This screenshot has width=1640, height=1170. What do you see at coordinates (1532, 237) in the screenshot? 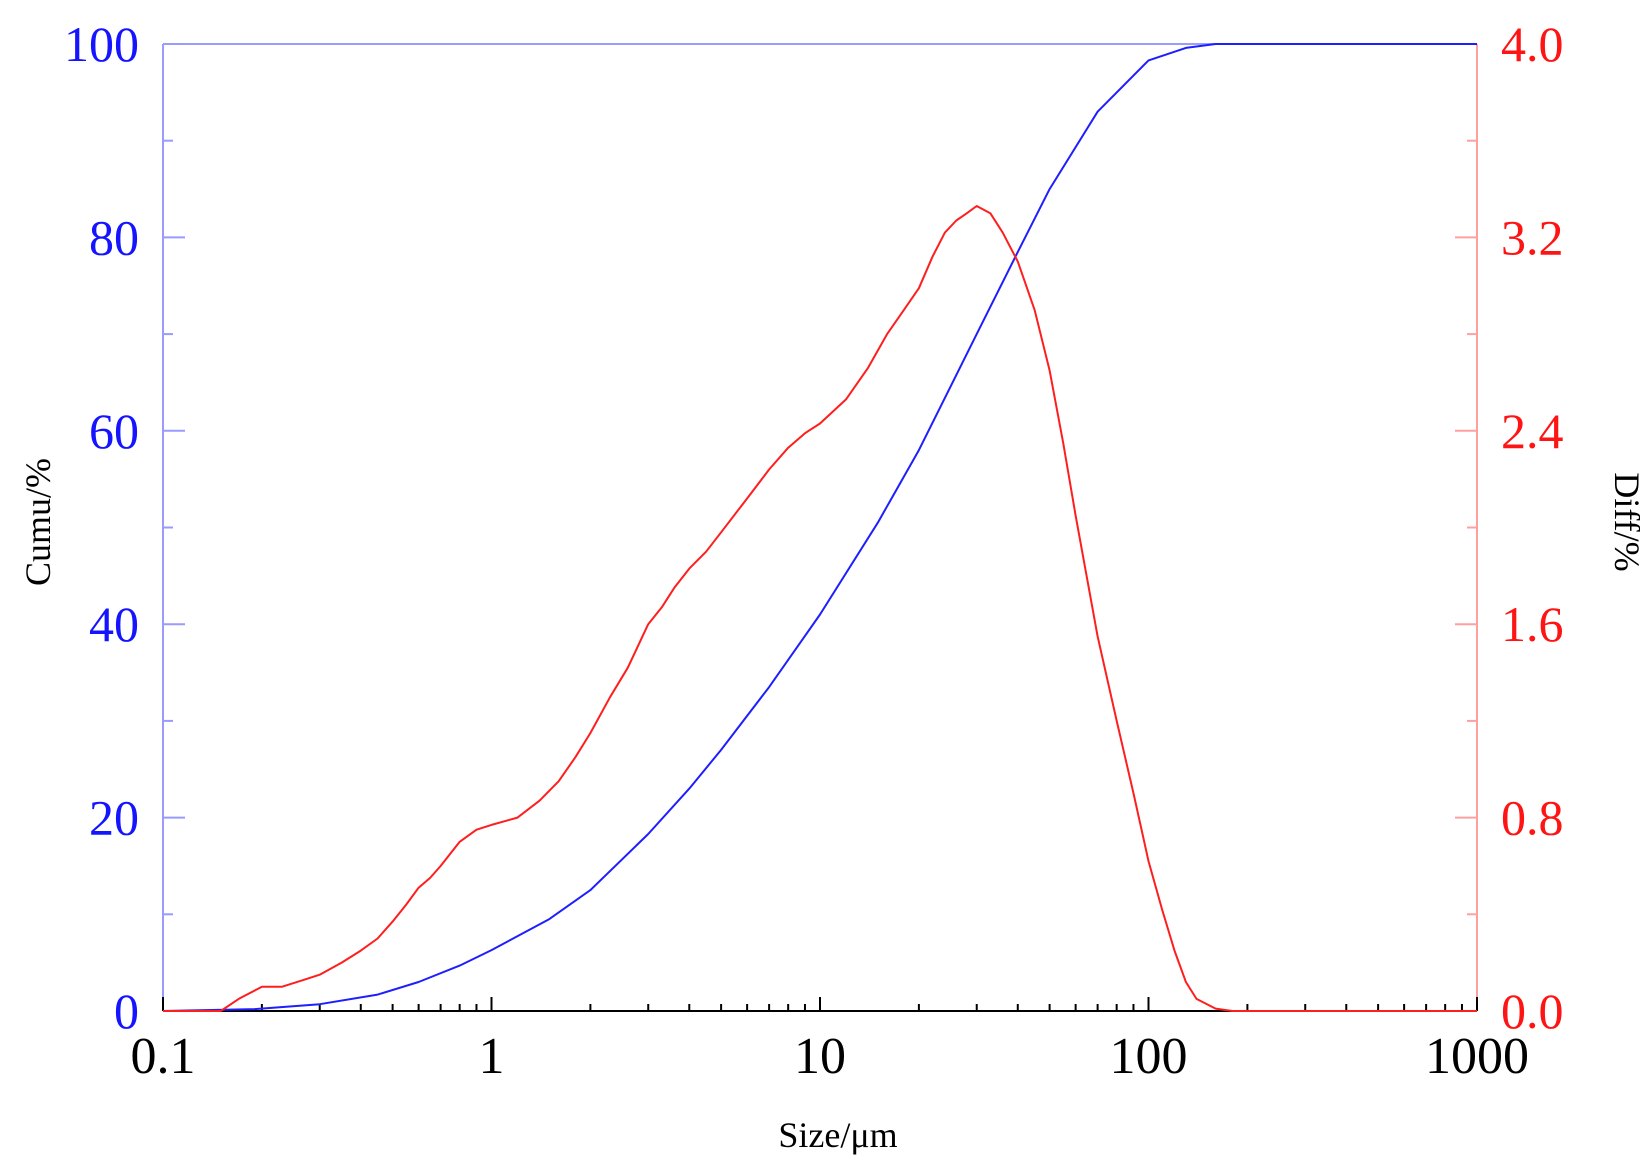
I see `right-y-tick-label: 3.2` at bounding box center [1532, 237].